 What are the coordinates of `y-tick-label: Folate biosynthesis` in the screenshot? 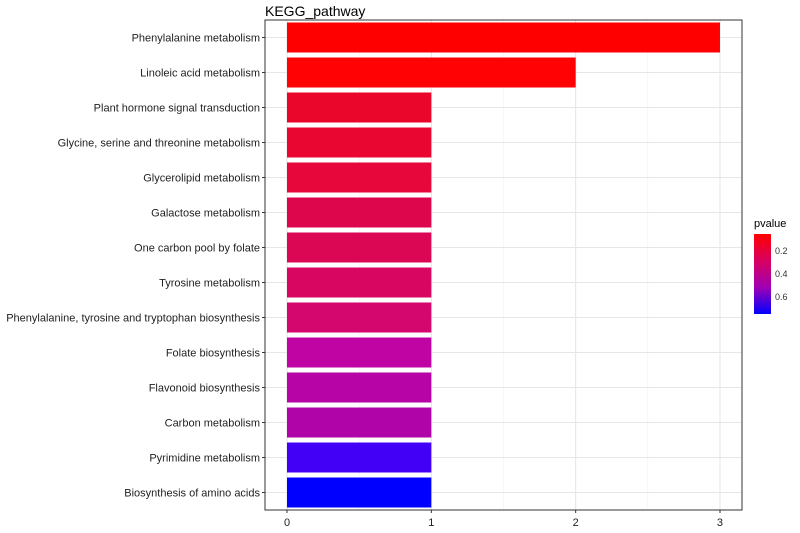 It's located at (213, 354).